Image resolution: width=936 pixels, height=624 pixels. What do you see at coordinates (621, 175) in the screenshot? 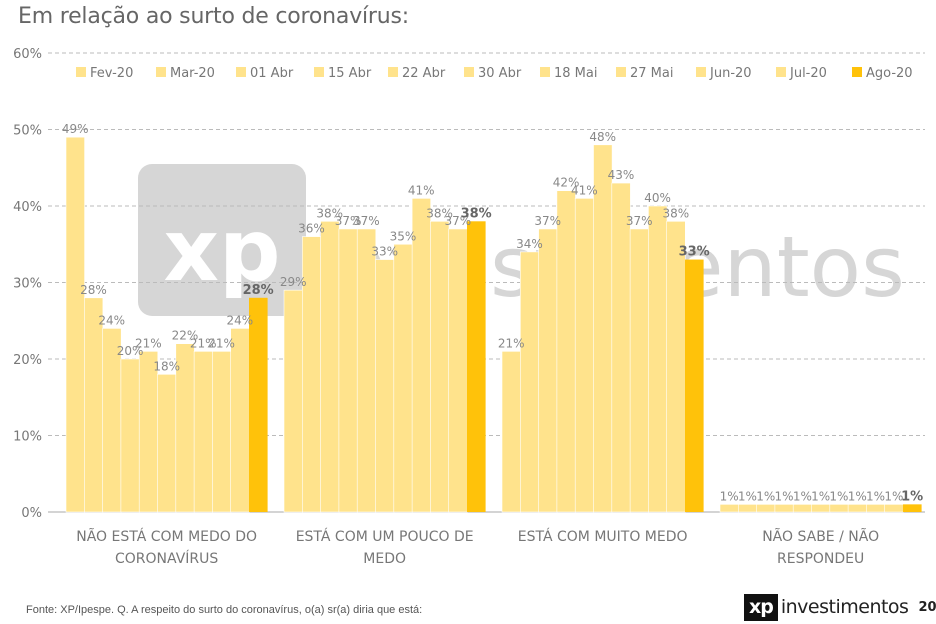
I see `data-label: 43%` at bounding box center [621, 175].